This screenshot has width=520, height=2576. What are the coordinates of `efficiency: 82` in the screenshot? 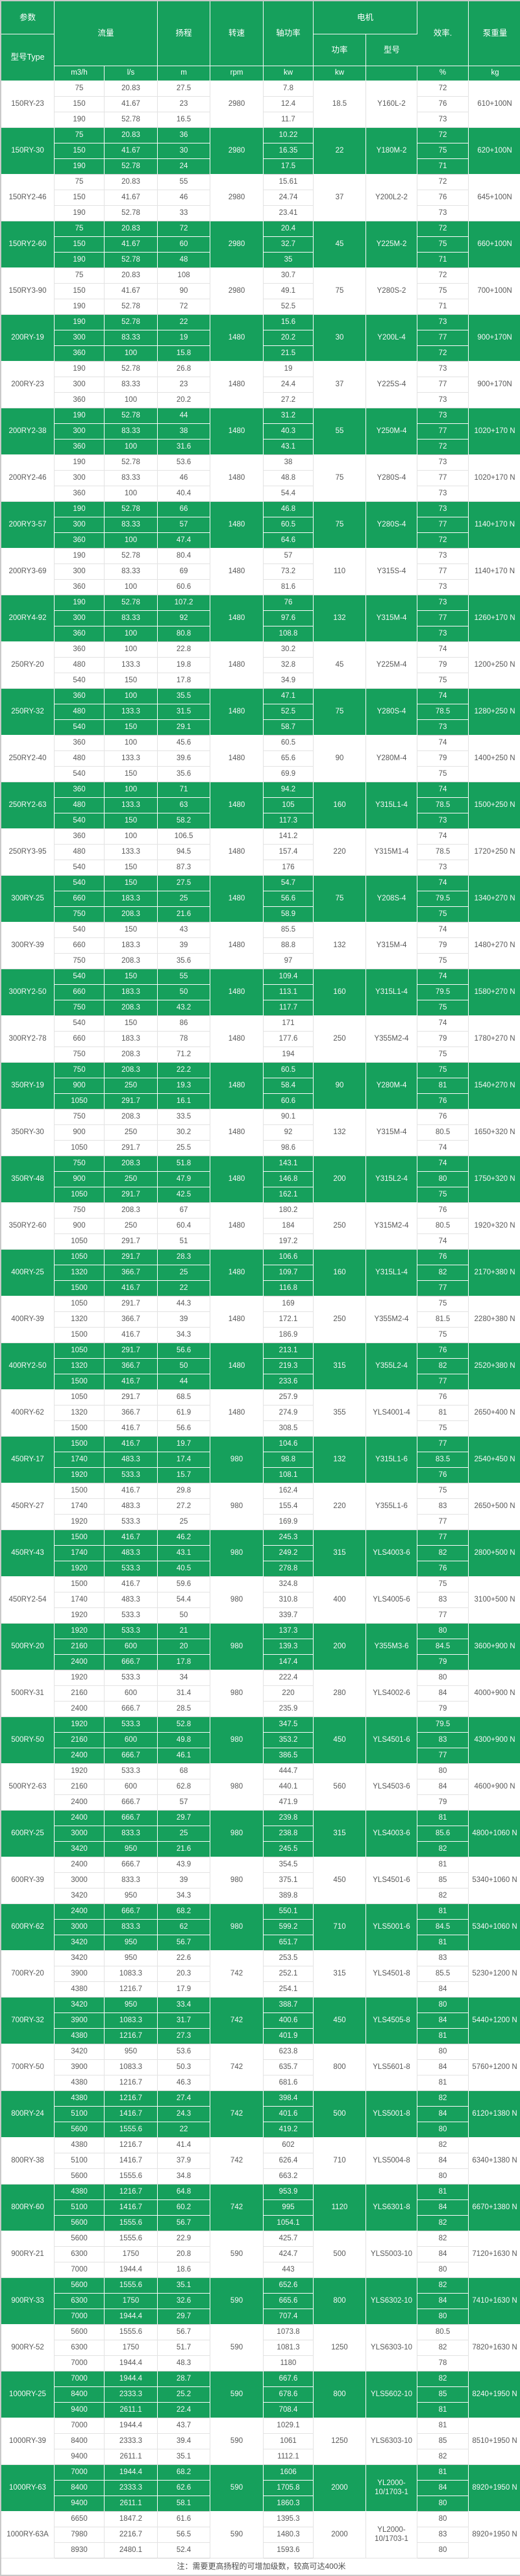 It's located at (443, 2457).